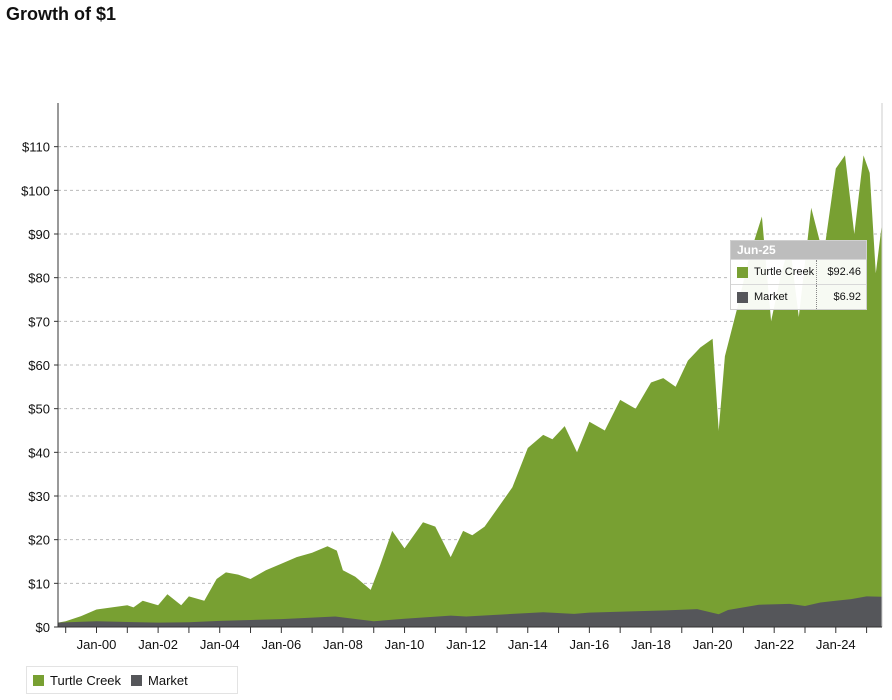  What do you see at coordinates (771, 297) in the screenshot?
I see `tooltip-series-name: Market` at bounding box center [771, 297].